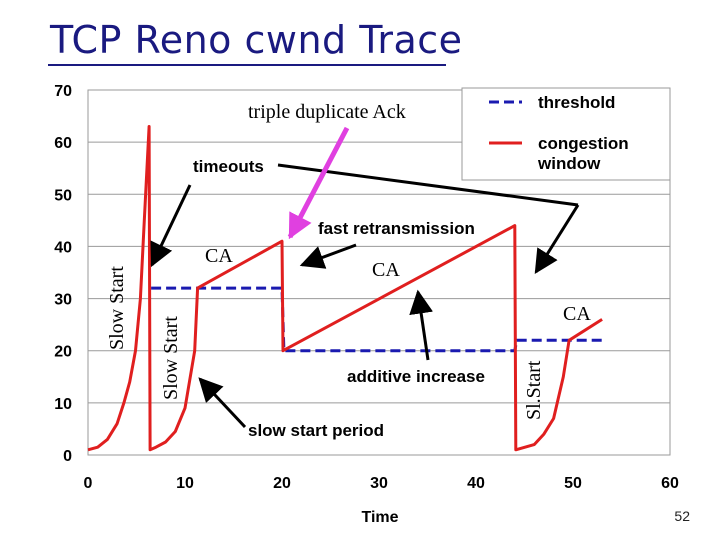 The width and height of the screenshot is (720, 540). Describe the element at coordinates (88, 483) in the screenshot. I see `x-tick-label-0: 0` at that location.